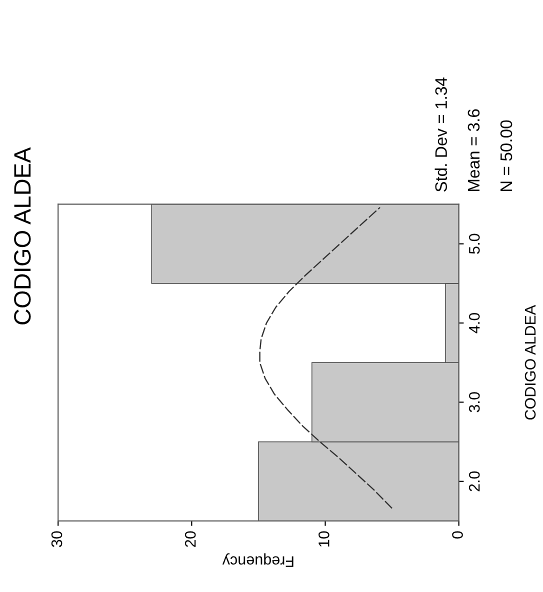 This screenshot has width=543, height=592. I want to click on y-axis-title: CODIGO ALDEA, so click(530, 362).